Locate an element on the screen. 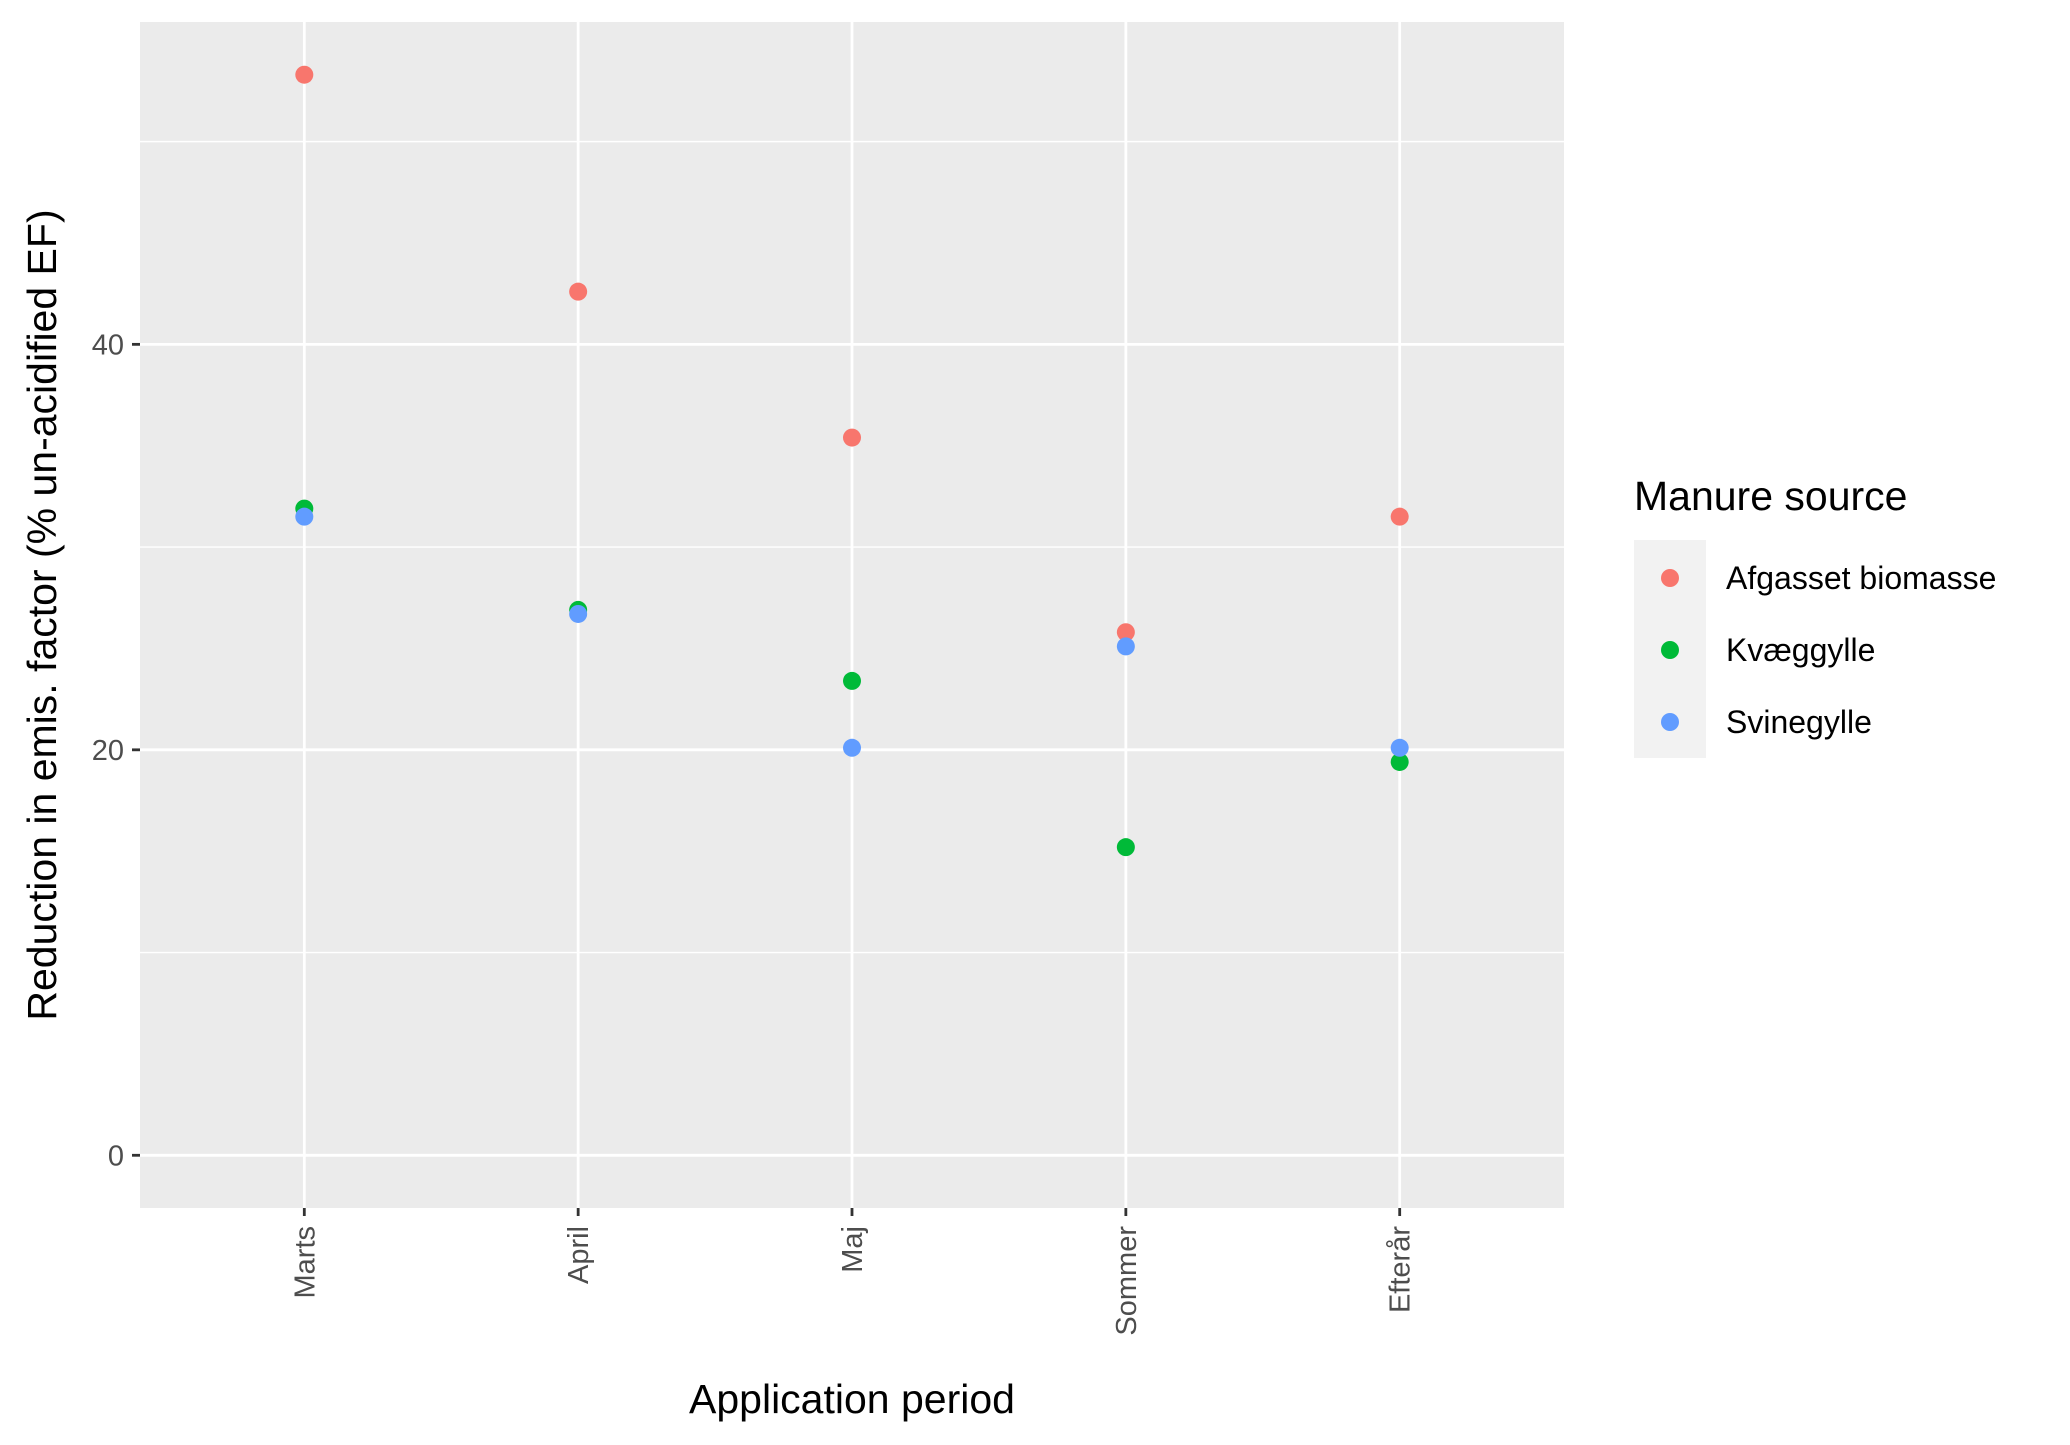  y-tick-label: 0 is located at coordinates (116, 1156).